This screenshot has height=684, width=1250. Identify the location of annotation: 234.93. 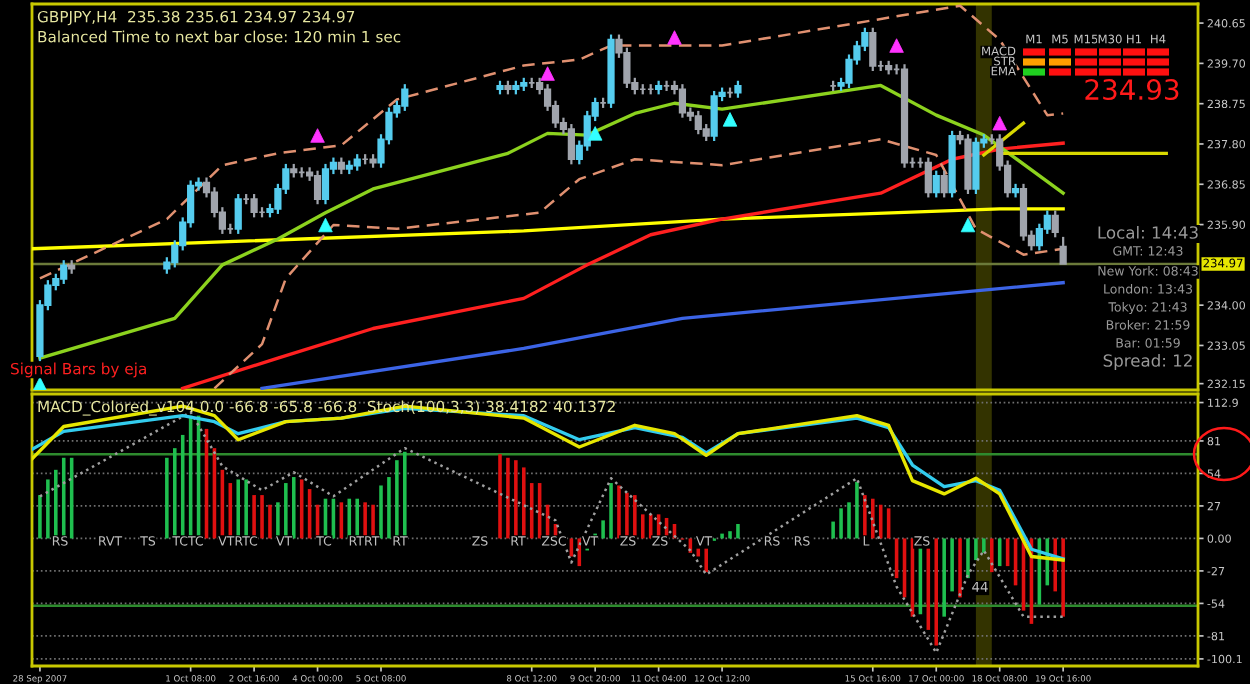
(1132, 90).